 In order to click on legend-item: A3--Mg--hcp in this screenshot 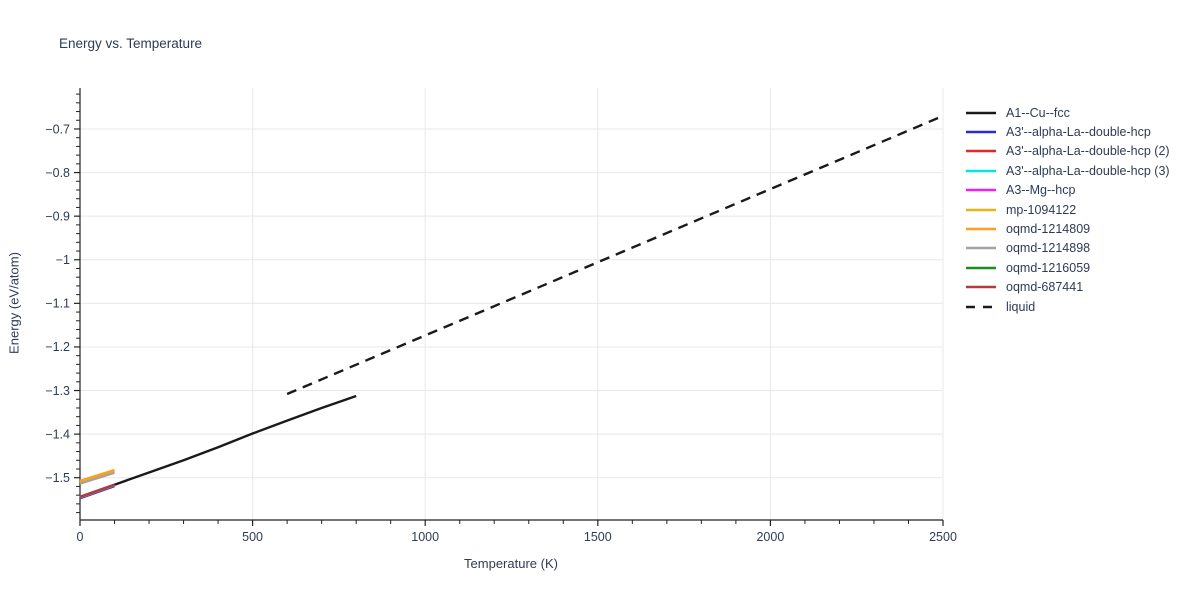, I will do `click(1067, 190)`.